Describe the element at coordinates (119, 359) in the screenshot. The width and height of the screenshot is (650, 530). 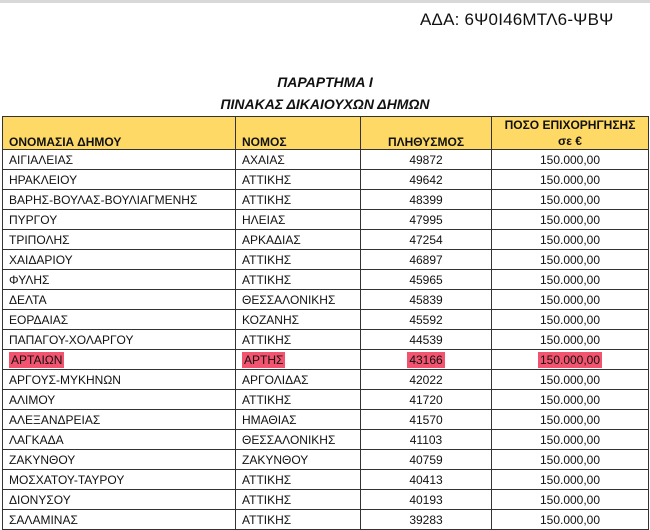
I see `cell-municipality: ΑΡΤΑΙΩΝ` at that location.